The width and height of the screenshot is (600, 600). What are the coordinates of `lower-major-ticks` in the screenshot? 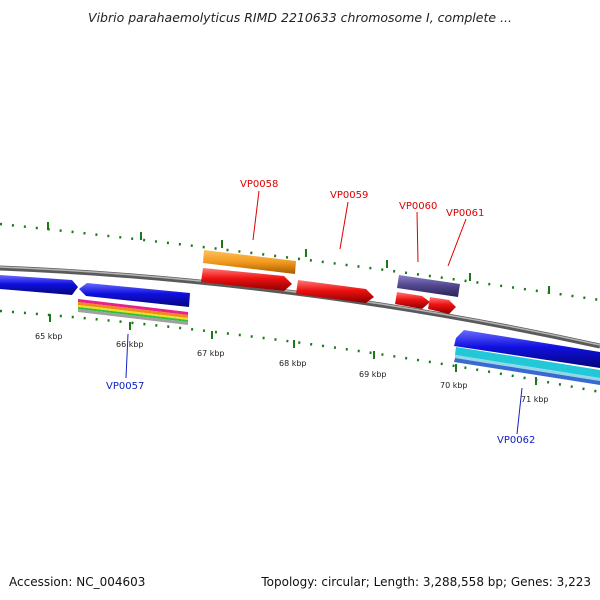 It's located at (293, 349).